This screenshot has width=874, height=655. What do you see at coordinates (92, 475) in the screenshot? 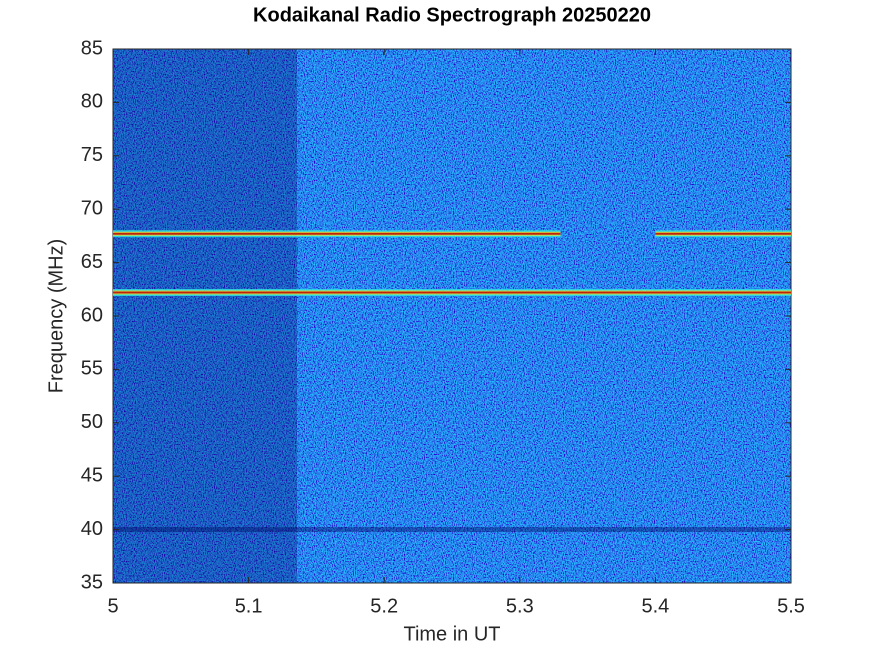
I see `y-tick-label: 45` at bounding box center [92, 475].